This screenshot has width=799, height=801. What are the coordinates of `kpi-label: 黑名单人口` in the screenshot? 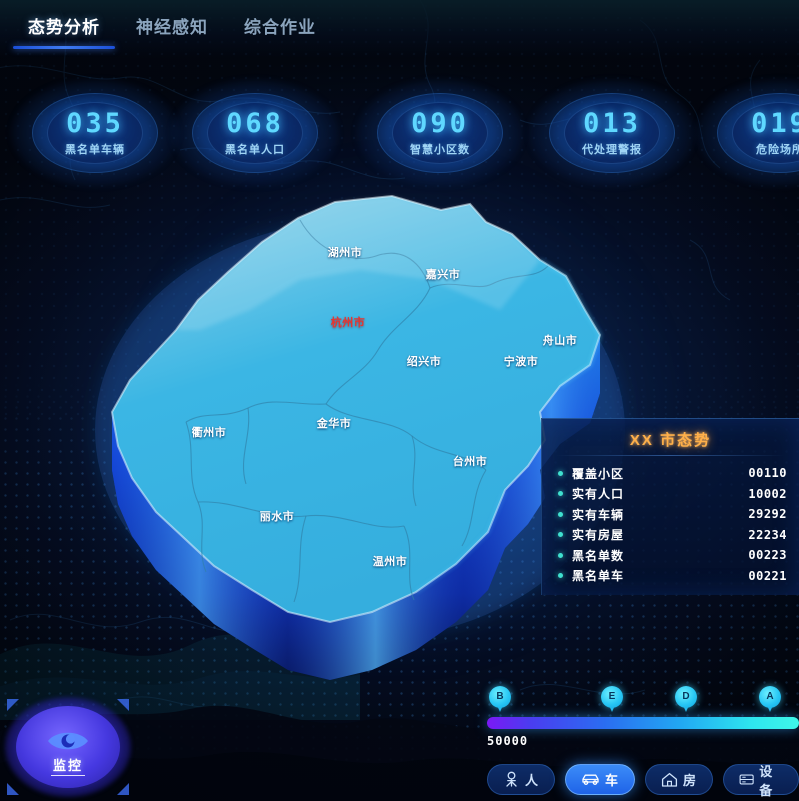 It's located at (255, 150).